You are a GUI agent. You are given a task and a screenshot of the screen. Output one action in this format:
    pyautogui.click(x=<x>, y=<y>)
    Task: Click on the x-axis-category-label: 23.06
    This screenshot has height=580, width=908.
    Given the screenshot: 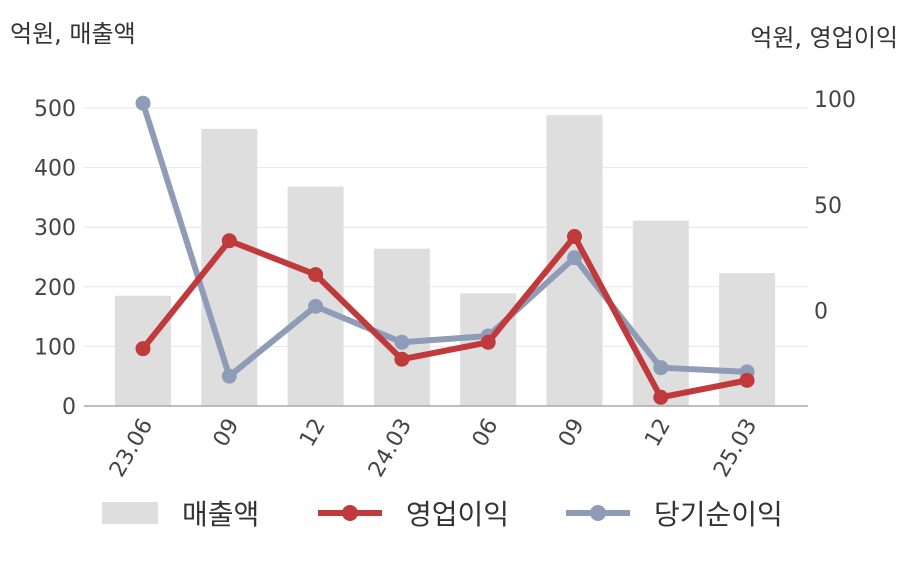 What is the action you would take?
    pyautogui.click(x=131, y=448)
    